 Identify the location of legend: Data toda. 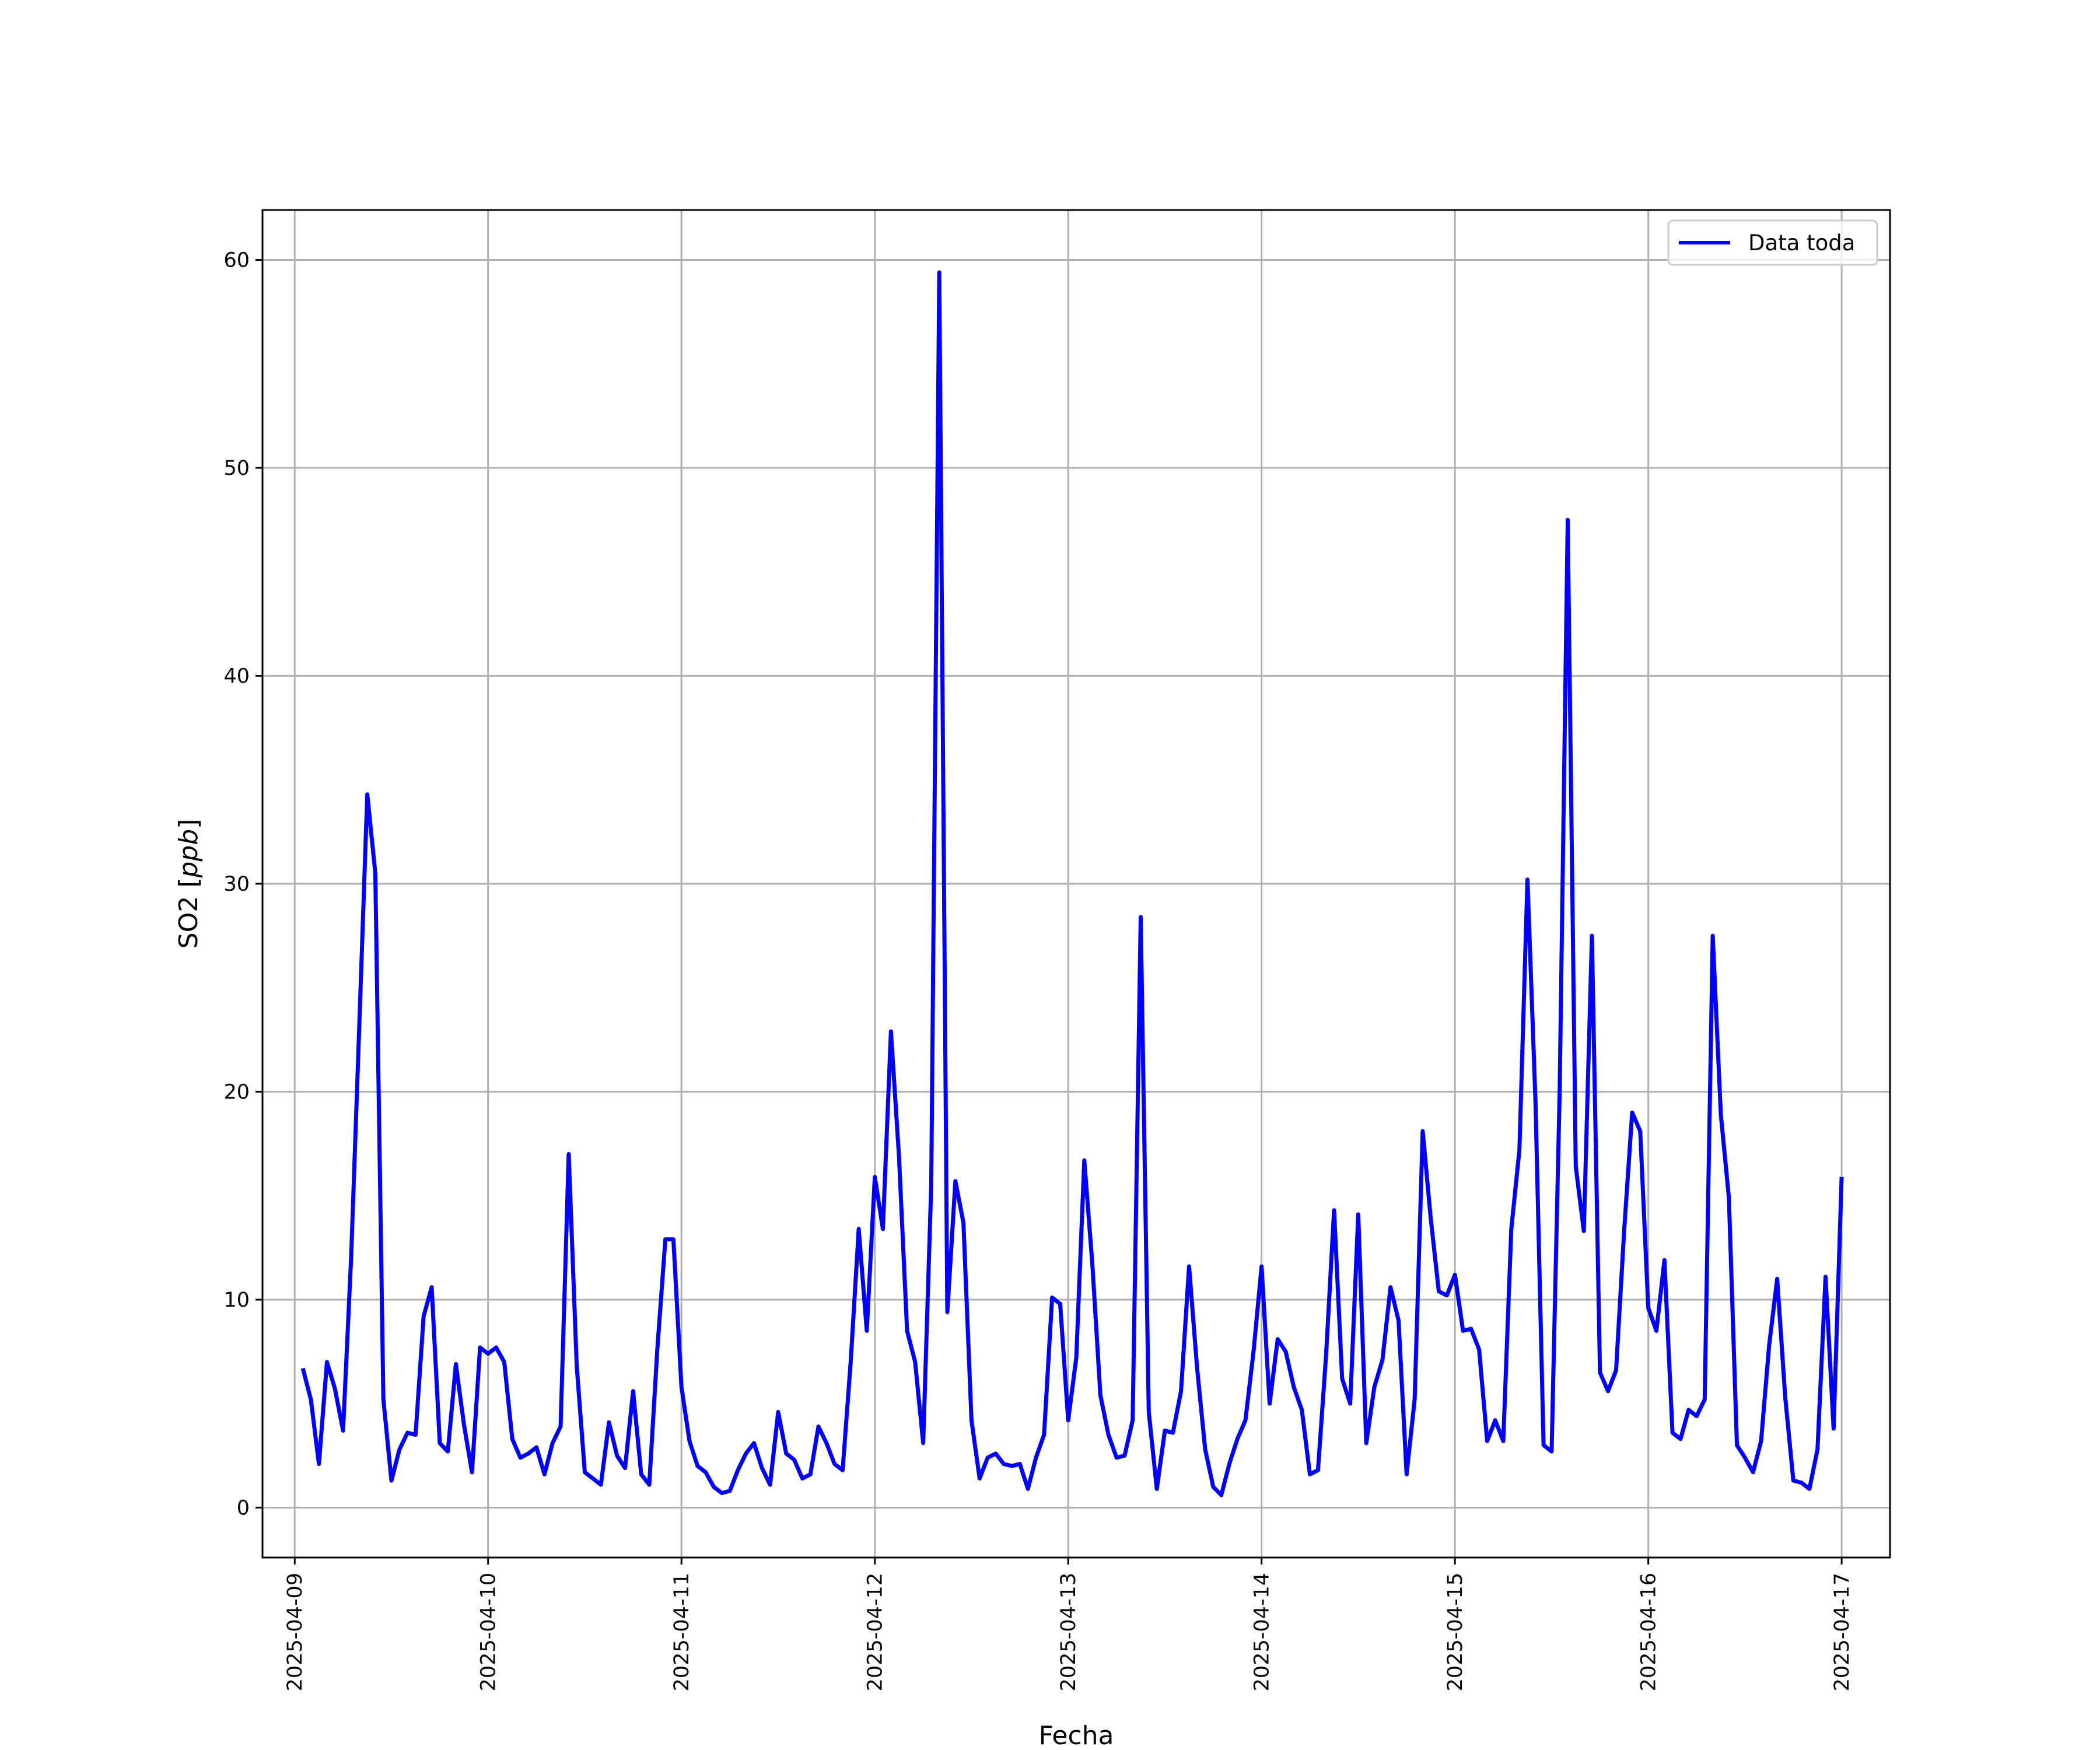
(1772, 242).